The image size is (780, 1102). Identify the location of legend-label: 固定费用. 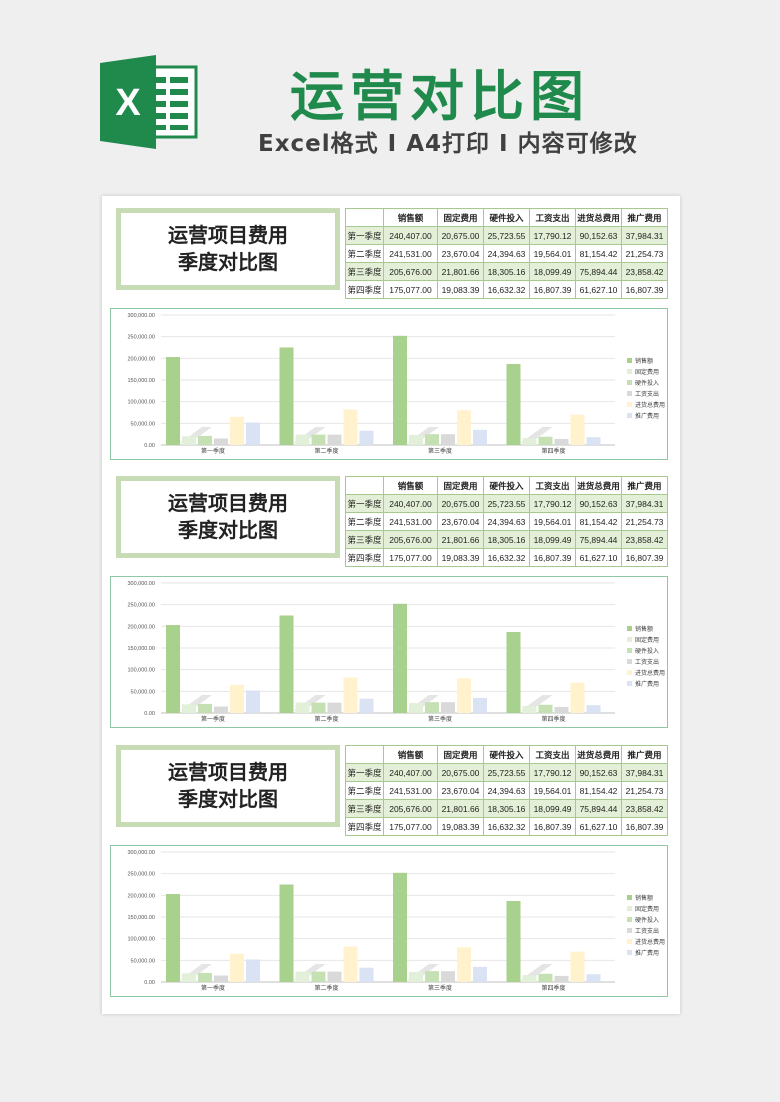
(647, 641).